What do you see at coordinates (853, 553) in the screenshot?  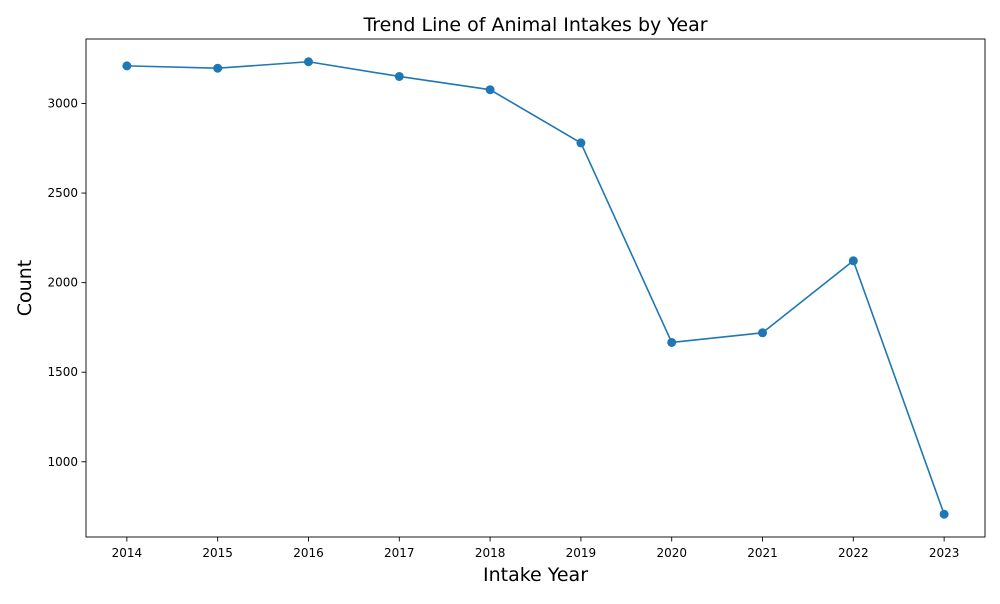 I see `x-tick-label: 2022` at bounding box center [853, 553].